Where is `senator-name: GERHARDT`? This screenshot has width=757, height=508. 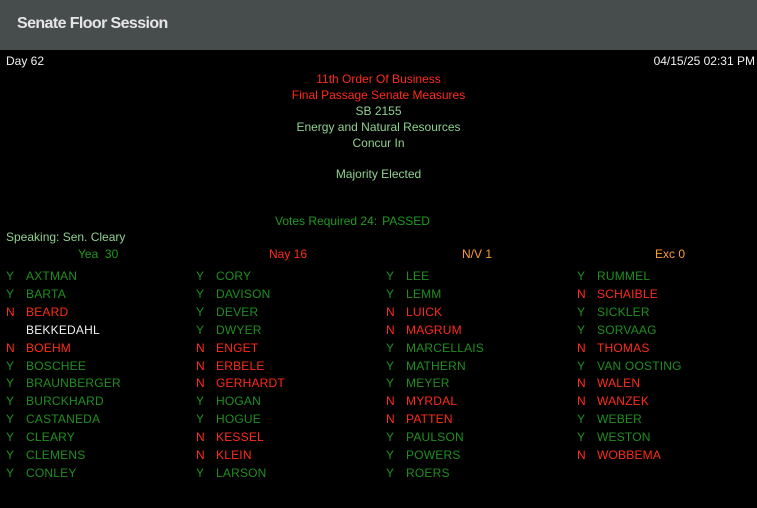 senator-name: GERHARDT is located at coordinates (250, 383).